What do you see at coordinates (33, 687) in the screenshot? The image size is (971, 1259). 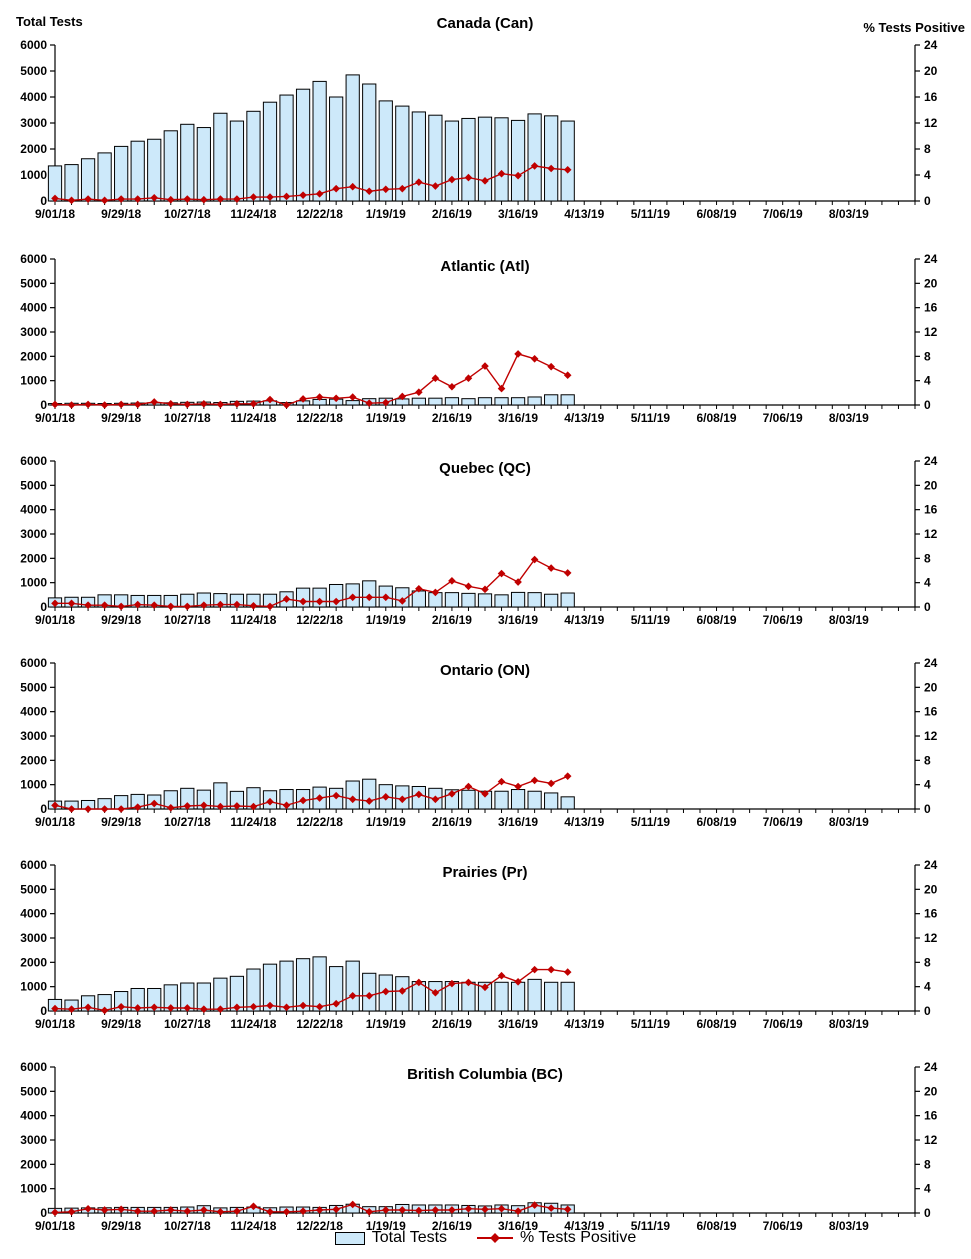 I see `y-left-tick-label: 5000` at bounding box center [33, 687].